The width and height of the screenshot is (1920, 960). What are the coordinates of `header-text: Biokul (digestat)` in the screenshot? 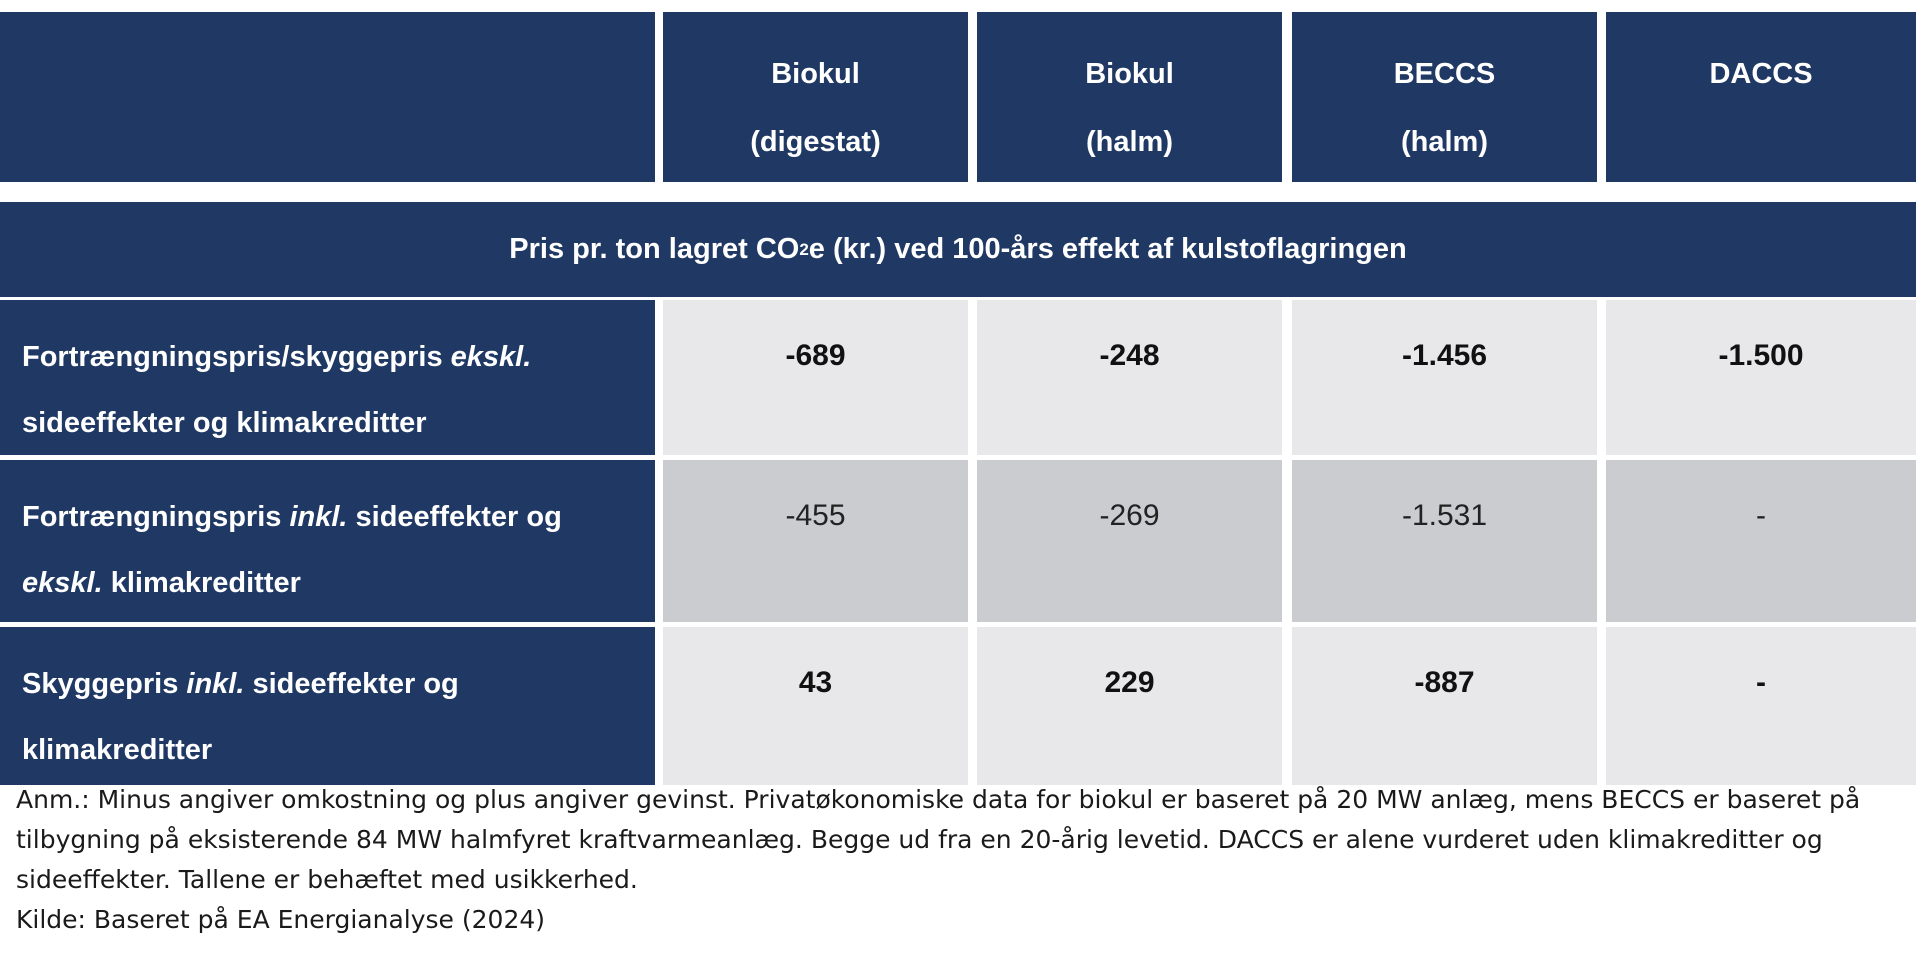 It's located at (815, 108).